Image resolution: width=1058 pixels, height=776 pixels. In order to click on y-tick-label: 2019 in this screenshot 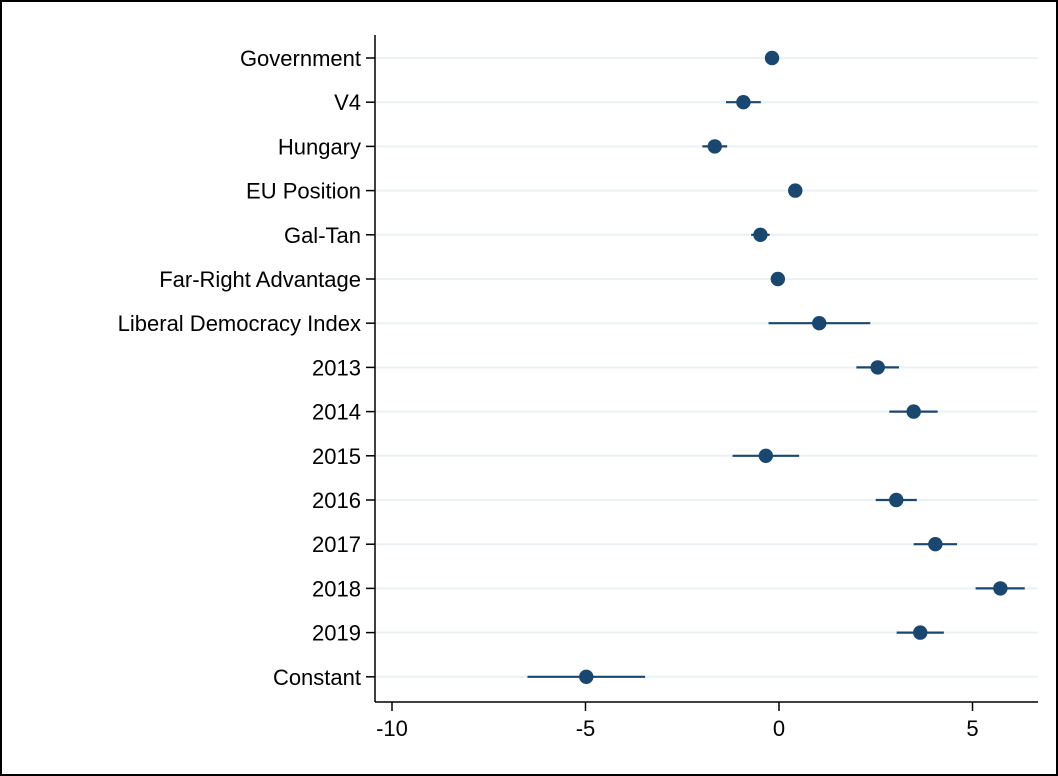, I will do `click(336, 633)`.